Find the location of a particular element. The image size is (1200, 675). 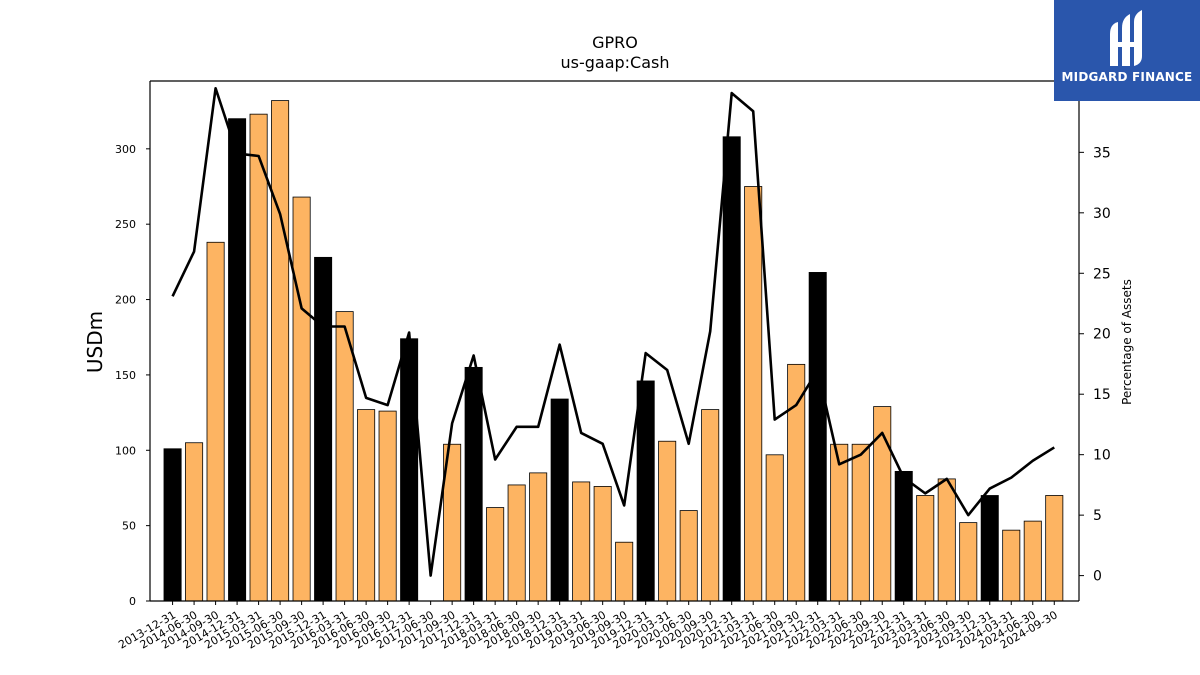

y2-tick-label: 35 is located at coordinates (1102, 153).